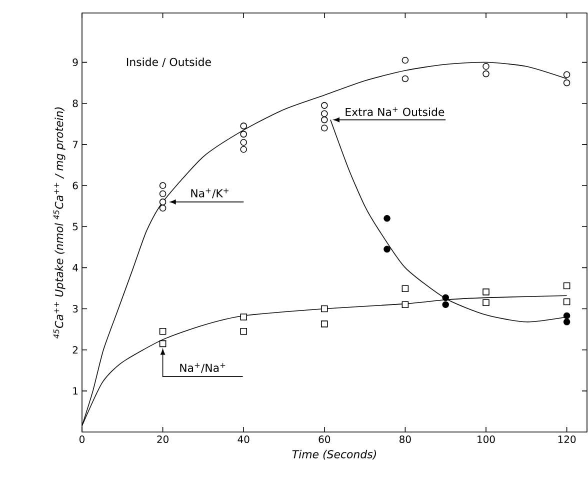  What do you see at coordinates (75, 62) in the screenshot?
I see `y-tick-label: 9` at bounding box center [75, 62].